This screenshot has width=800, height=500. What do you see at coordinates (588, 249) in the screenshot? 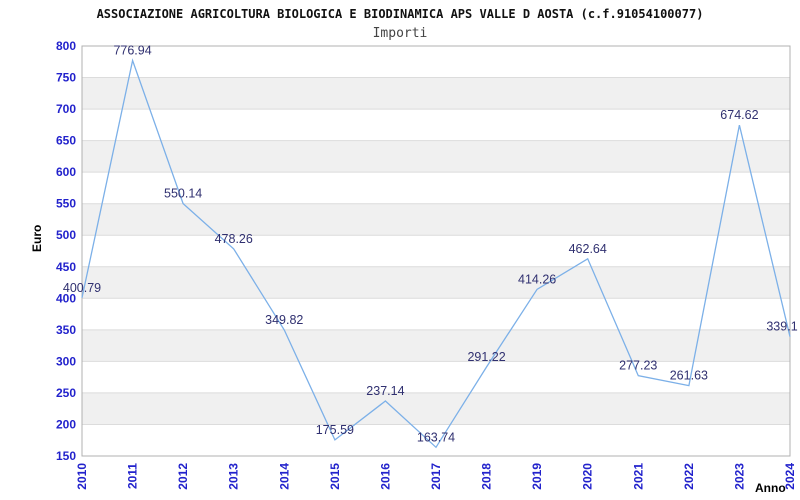
I see `data-point-label: 462.64` at bounding box center [588, 249].